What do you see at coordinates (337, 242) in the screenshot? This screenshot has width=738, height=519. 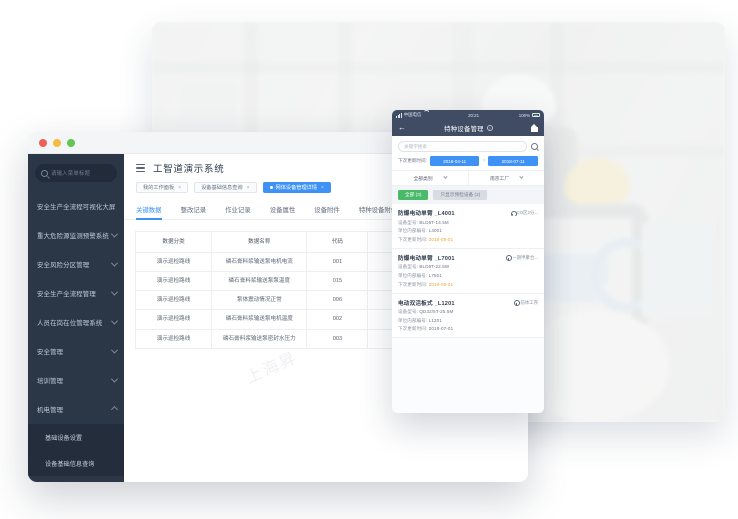 I see `col-code: 代码` at bounding box center [337, 242].